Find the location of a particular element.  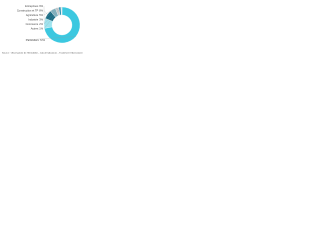

value-label: 72% is located at coordinates (43, 40).